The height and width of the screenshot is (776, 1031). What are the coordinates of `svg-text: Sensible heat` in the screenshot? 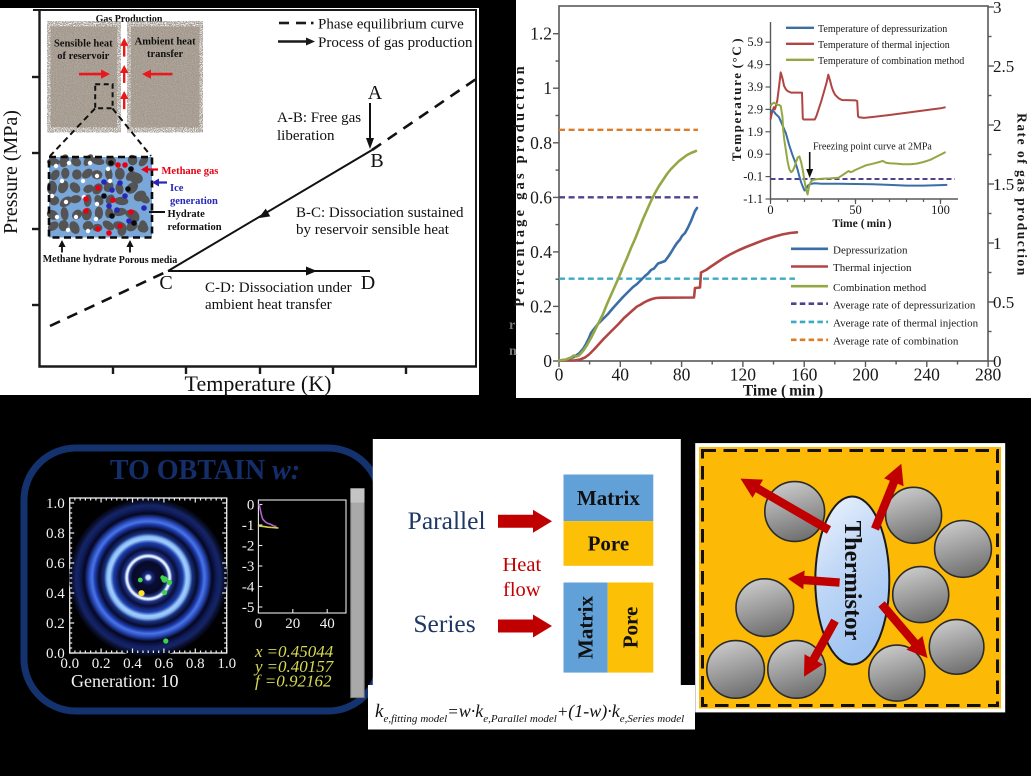 It's located at (83, 44).